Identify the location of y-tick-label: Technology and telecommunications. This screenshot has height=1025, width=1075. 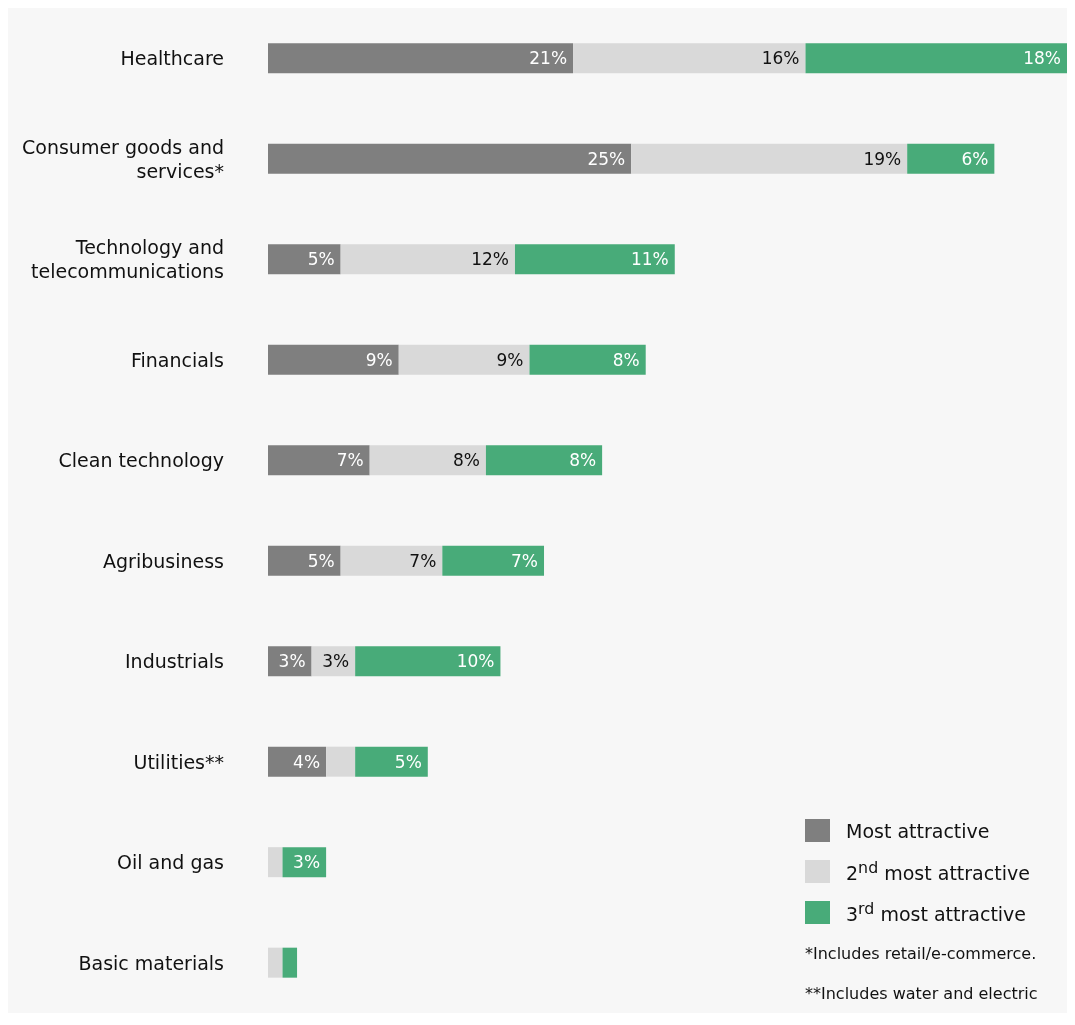
(127, 259).